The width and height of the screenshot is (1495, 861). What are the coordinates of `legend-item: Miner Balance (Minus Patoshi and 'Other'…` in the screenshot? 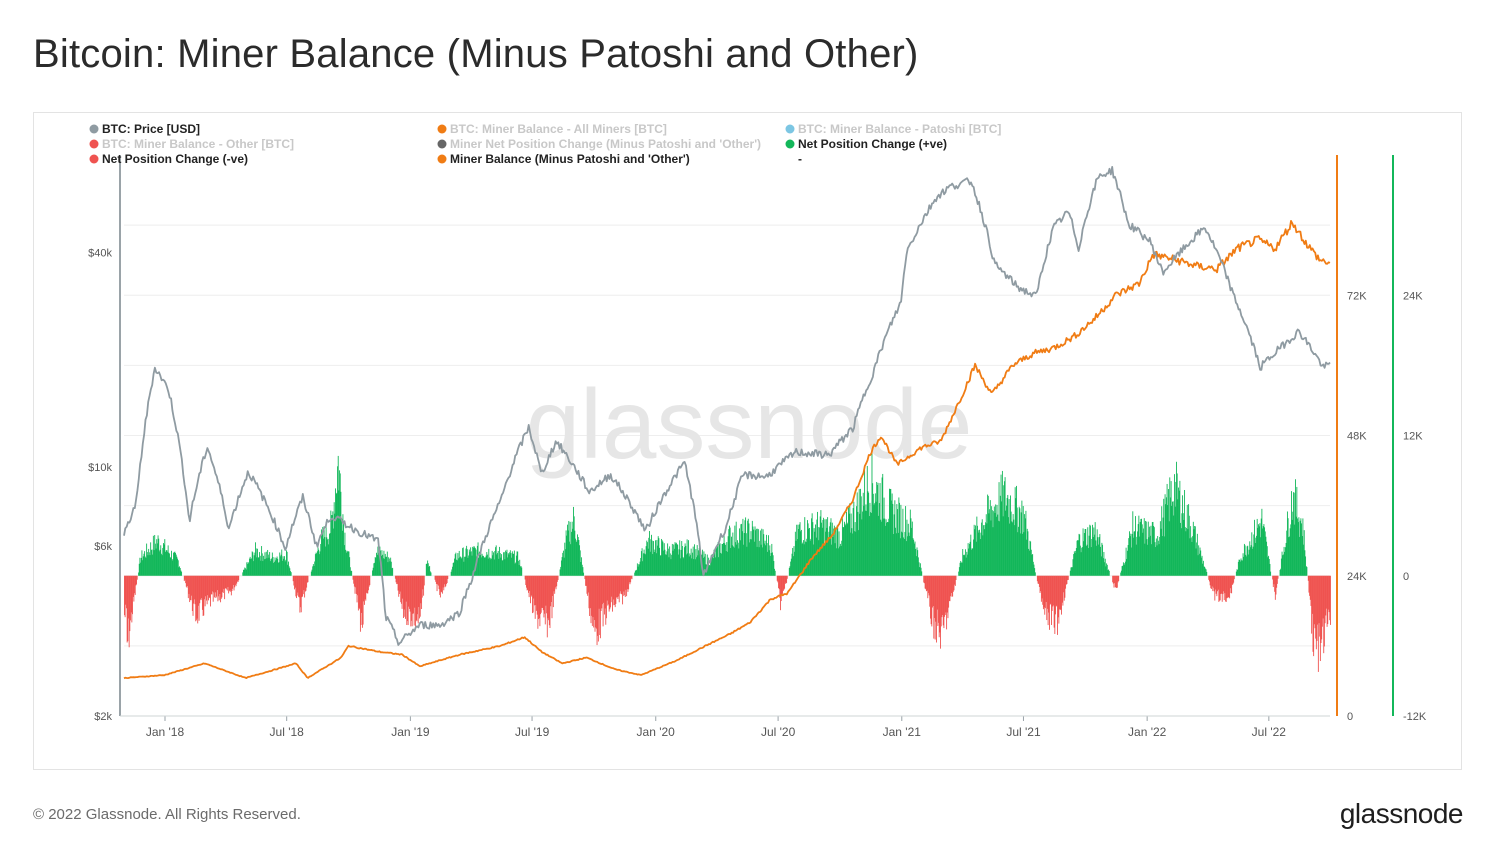 It's located at (563, 159).